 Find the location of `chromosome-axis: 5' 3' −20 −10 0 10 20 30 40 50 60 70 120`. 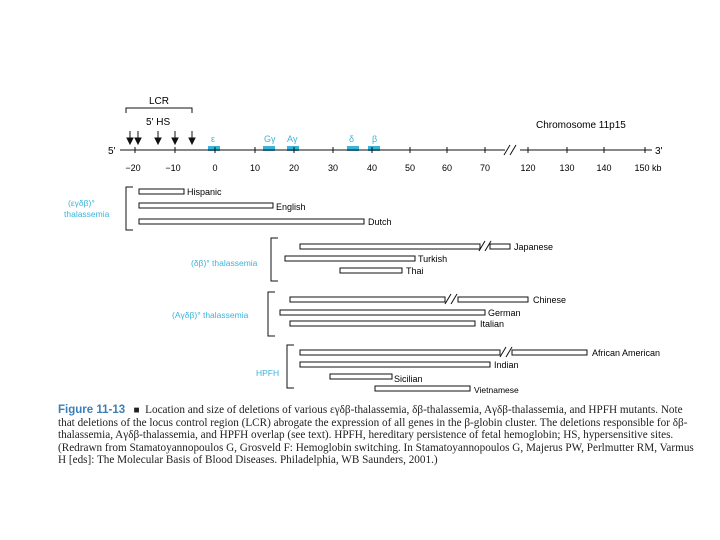

chromosome-axis: 5' 3' −20 −10 0 10 20 30 40 50 60 70 120 is located at coordinates (385, 158).